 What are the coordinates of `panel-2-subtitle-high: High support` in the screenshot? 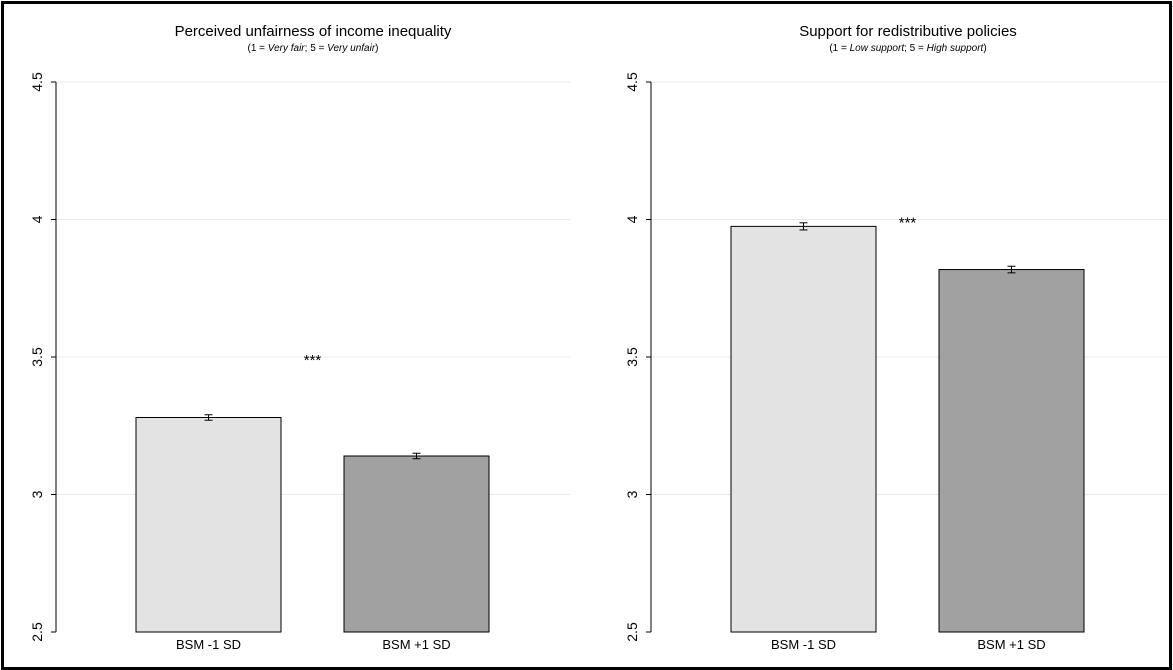 It's located at (956, 48).